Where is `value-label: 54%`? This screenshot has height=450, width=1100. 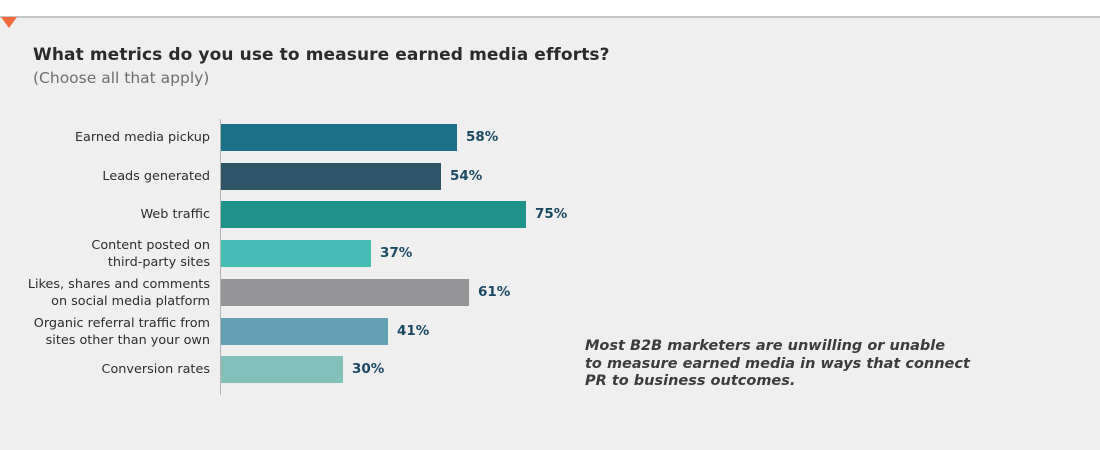 value-label: 54% is located at coordinates (466, 176).